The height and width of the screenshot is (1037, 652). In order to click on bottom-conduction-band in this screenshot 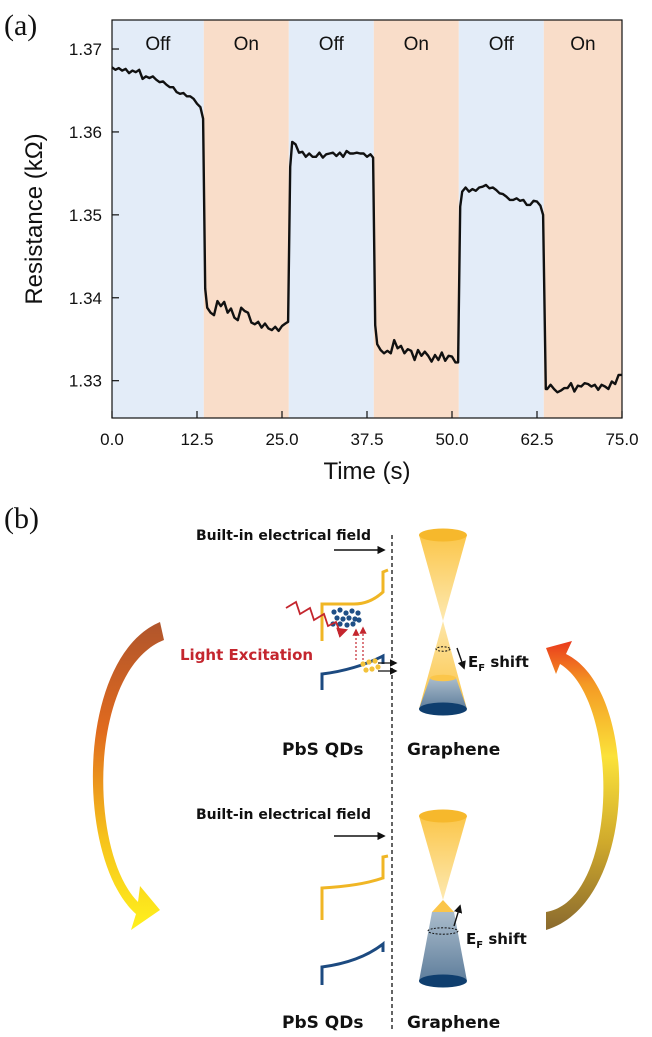, I will do `click(354, 887)`.